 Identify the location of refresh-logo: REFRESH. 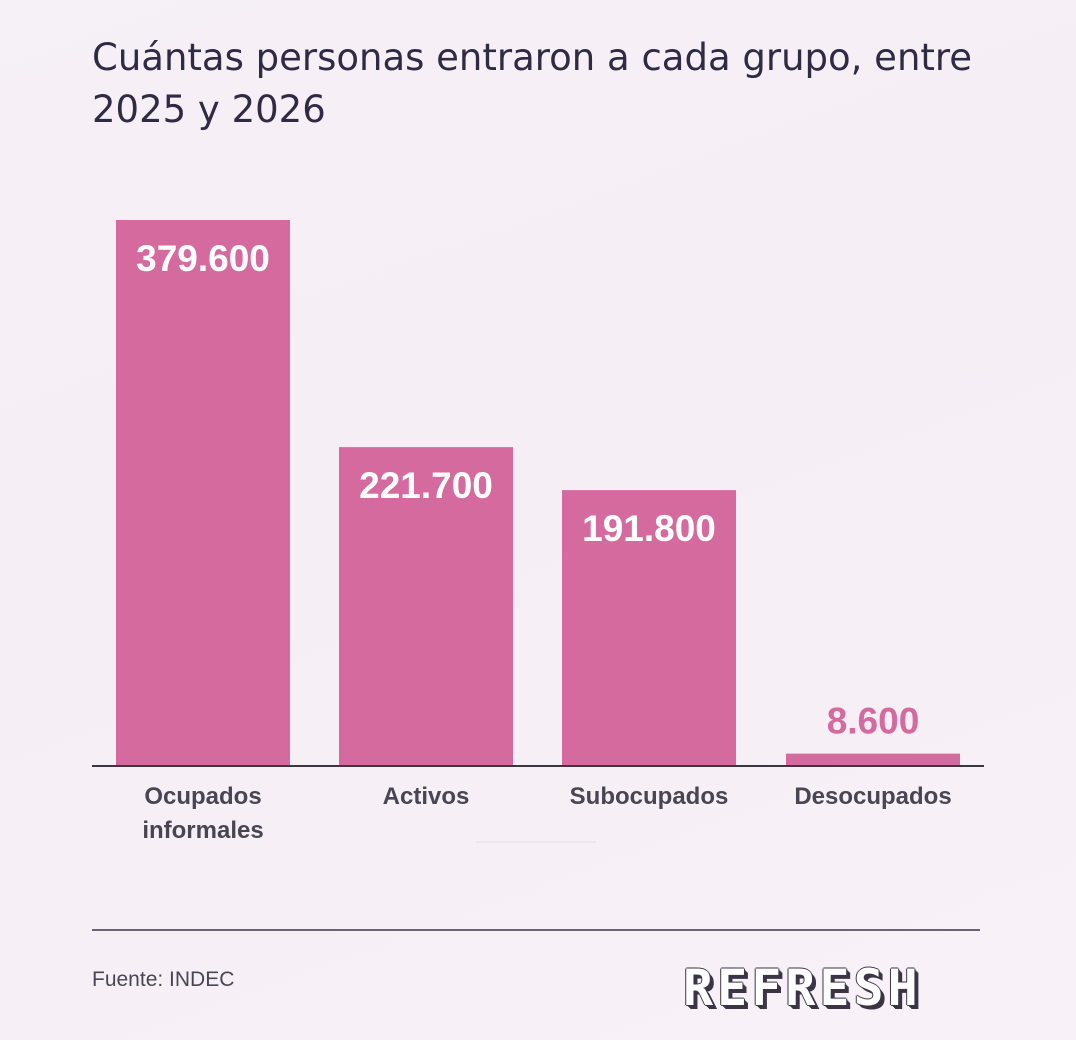
(833, 988).